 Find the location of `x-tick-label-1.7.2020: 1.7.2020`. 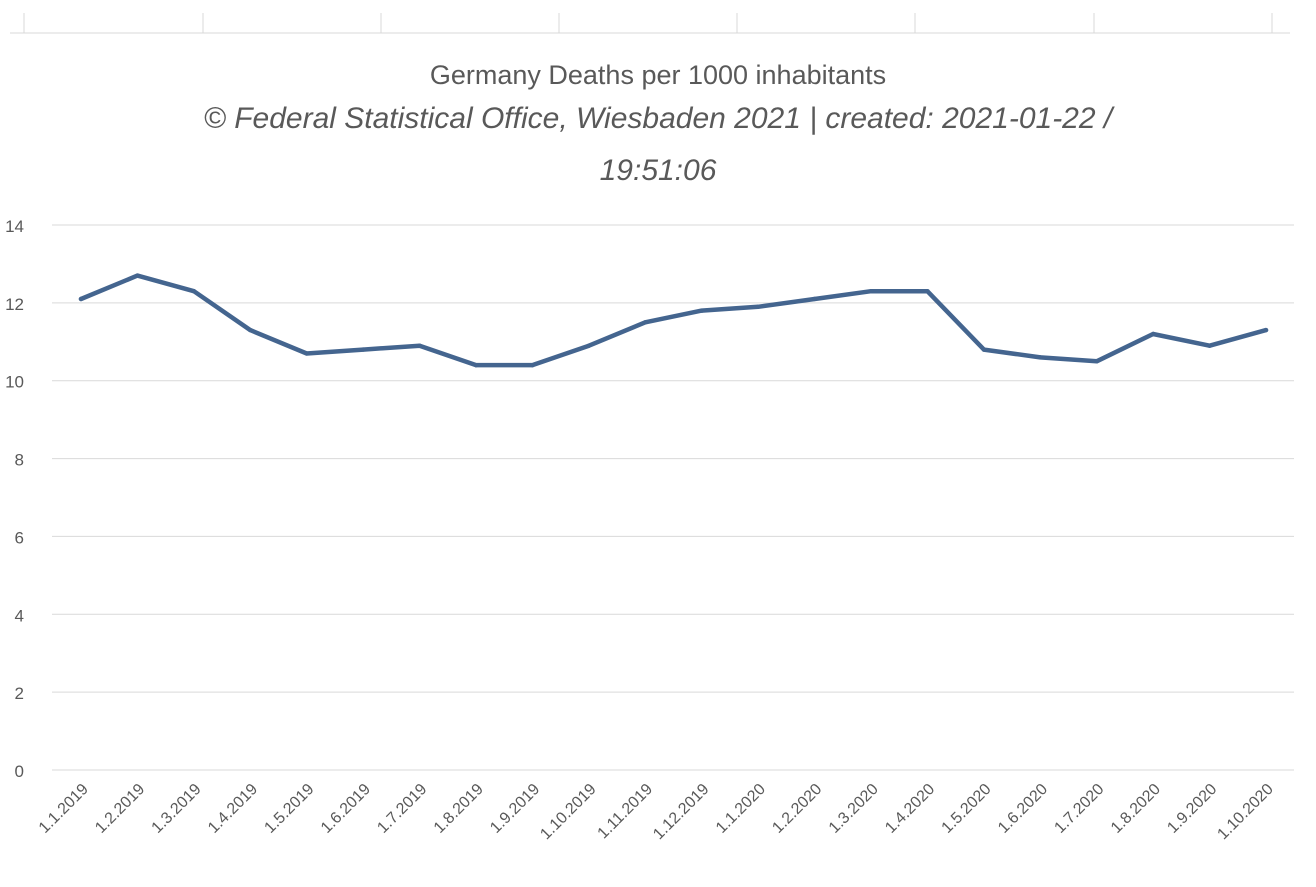

x-tick-label-1.7.2020: 1.7.2020 is located at coordinates (1079, 809).